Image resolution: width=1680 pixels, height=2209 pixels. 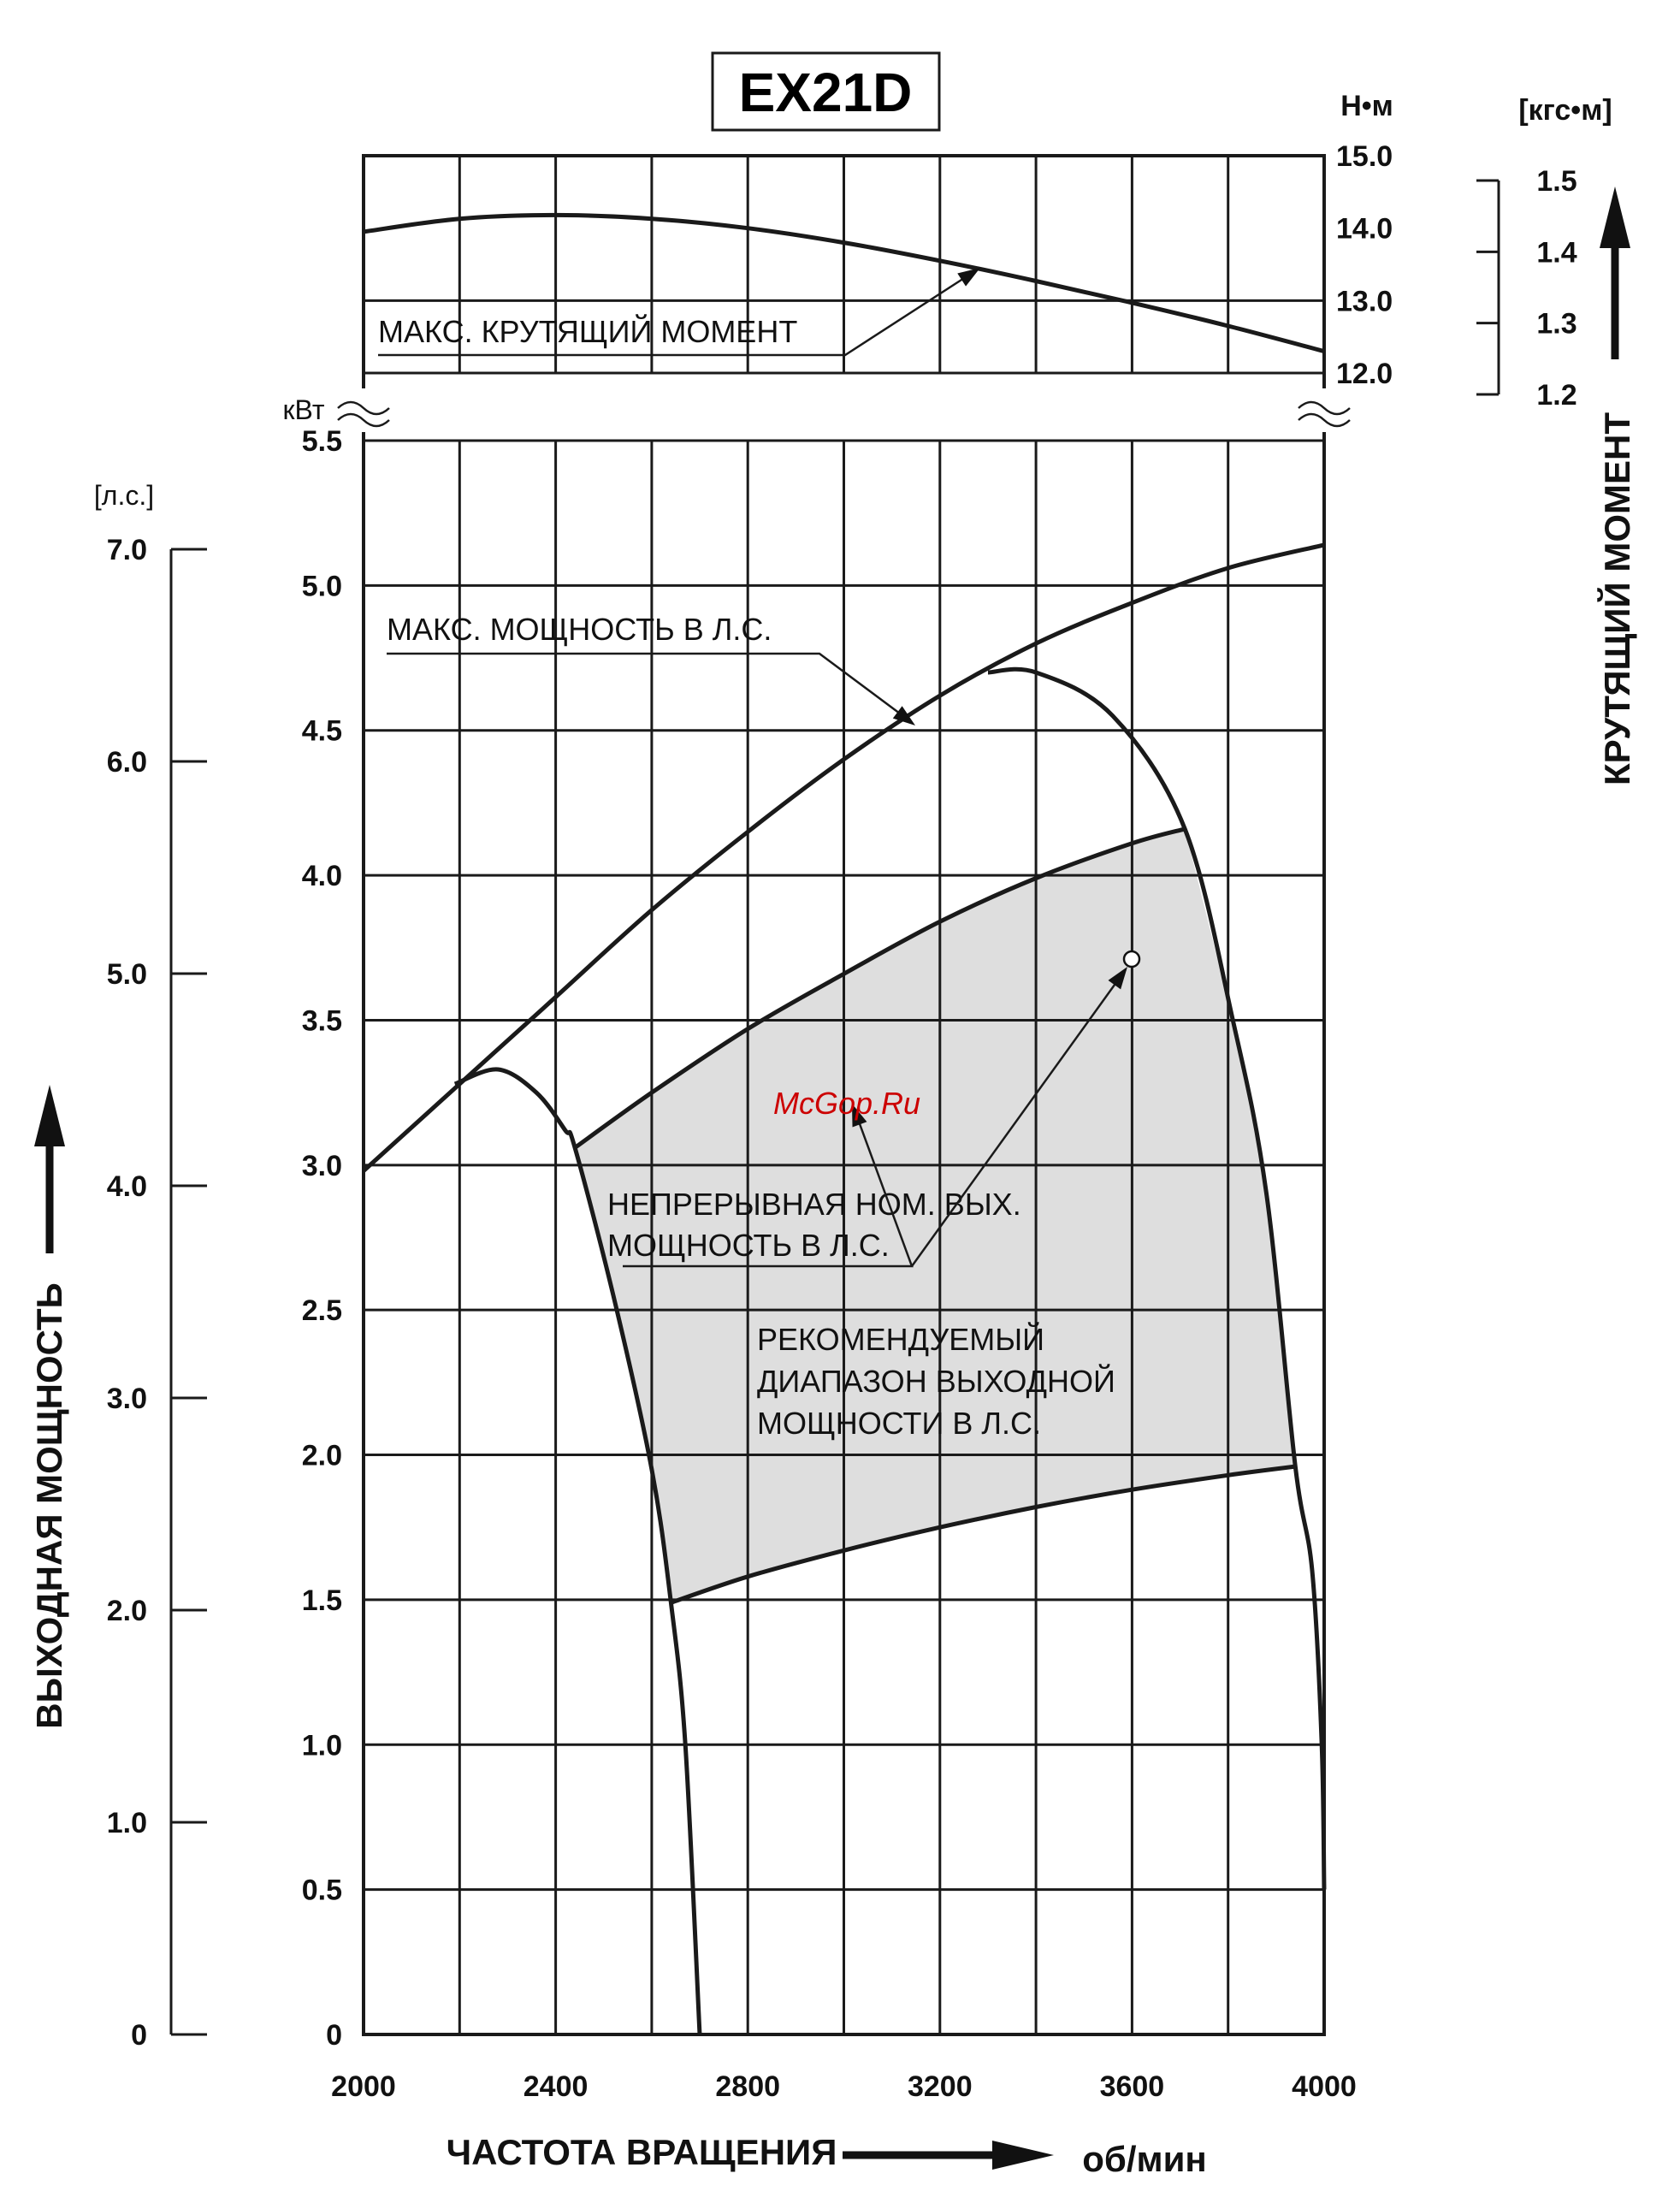 I want to click on series-recommended-power-line, so click(x=983, y=1534).